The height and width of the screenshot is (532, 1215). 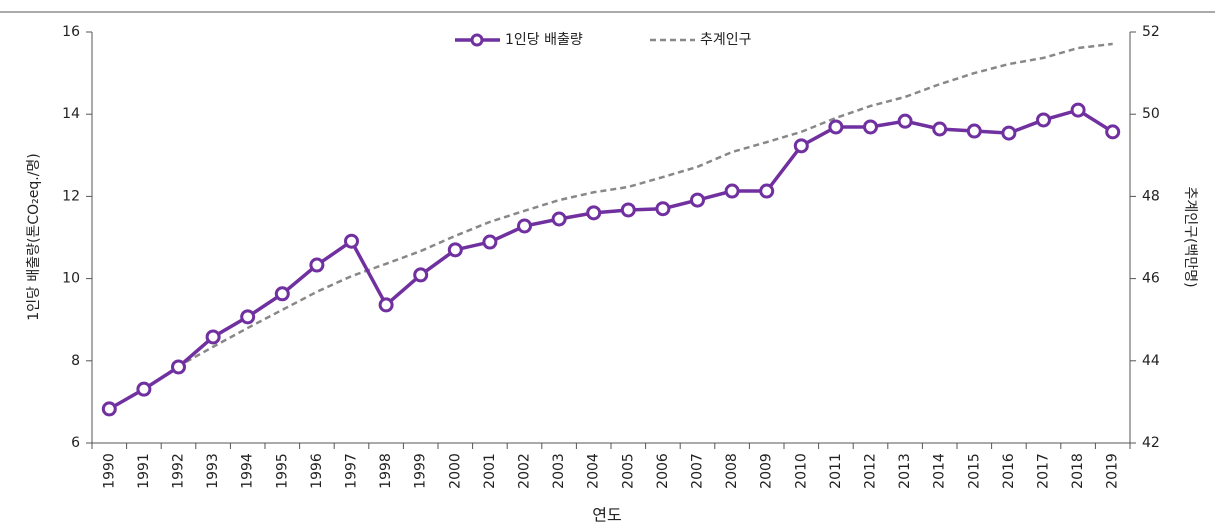 I want to click on x-tick-label: 1995, so click(x=282, y=471).